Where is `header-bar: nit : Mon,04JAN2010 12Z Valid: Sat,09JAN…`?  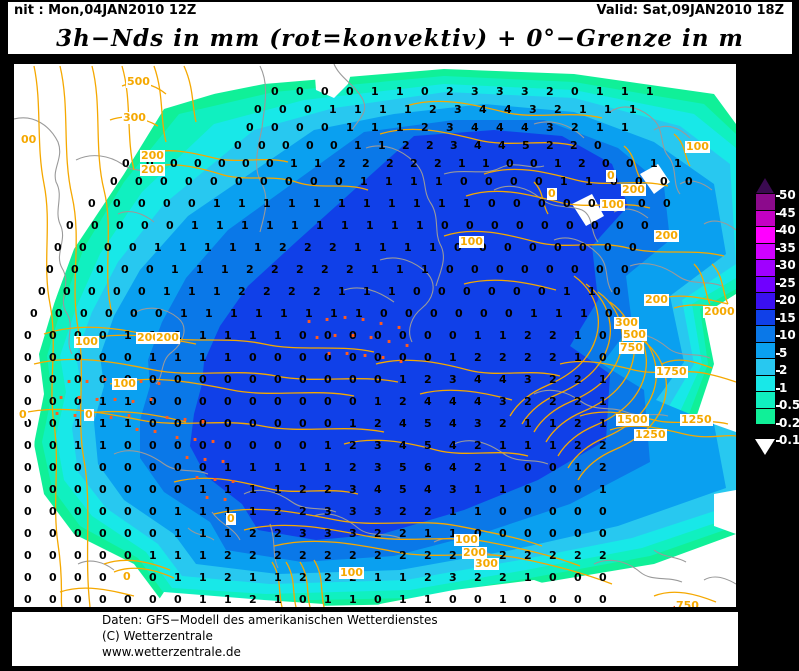 header-bar: nit : Mon,04JAN2010 12Z Valid: Sat,09JAN… is located at coordinates (400, 12).